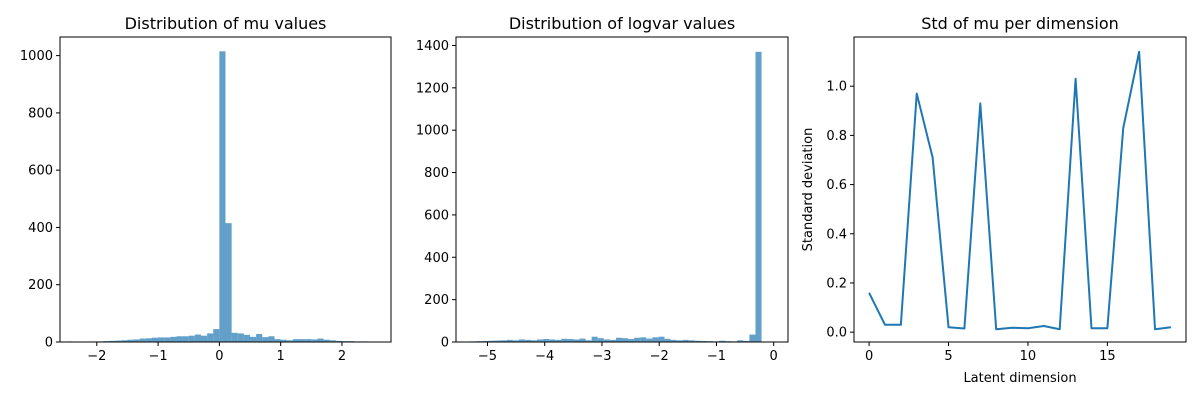  Describe the element at coordinates (1107, 356) in the screenshot. I see `x-tick-label: 15` at that location.